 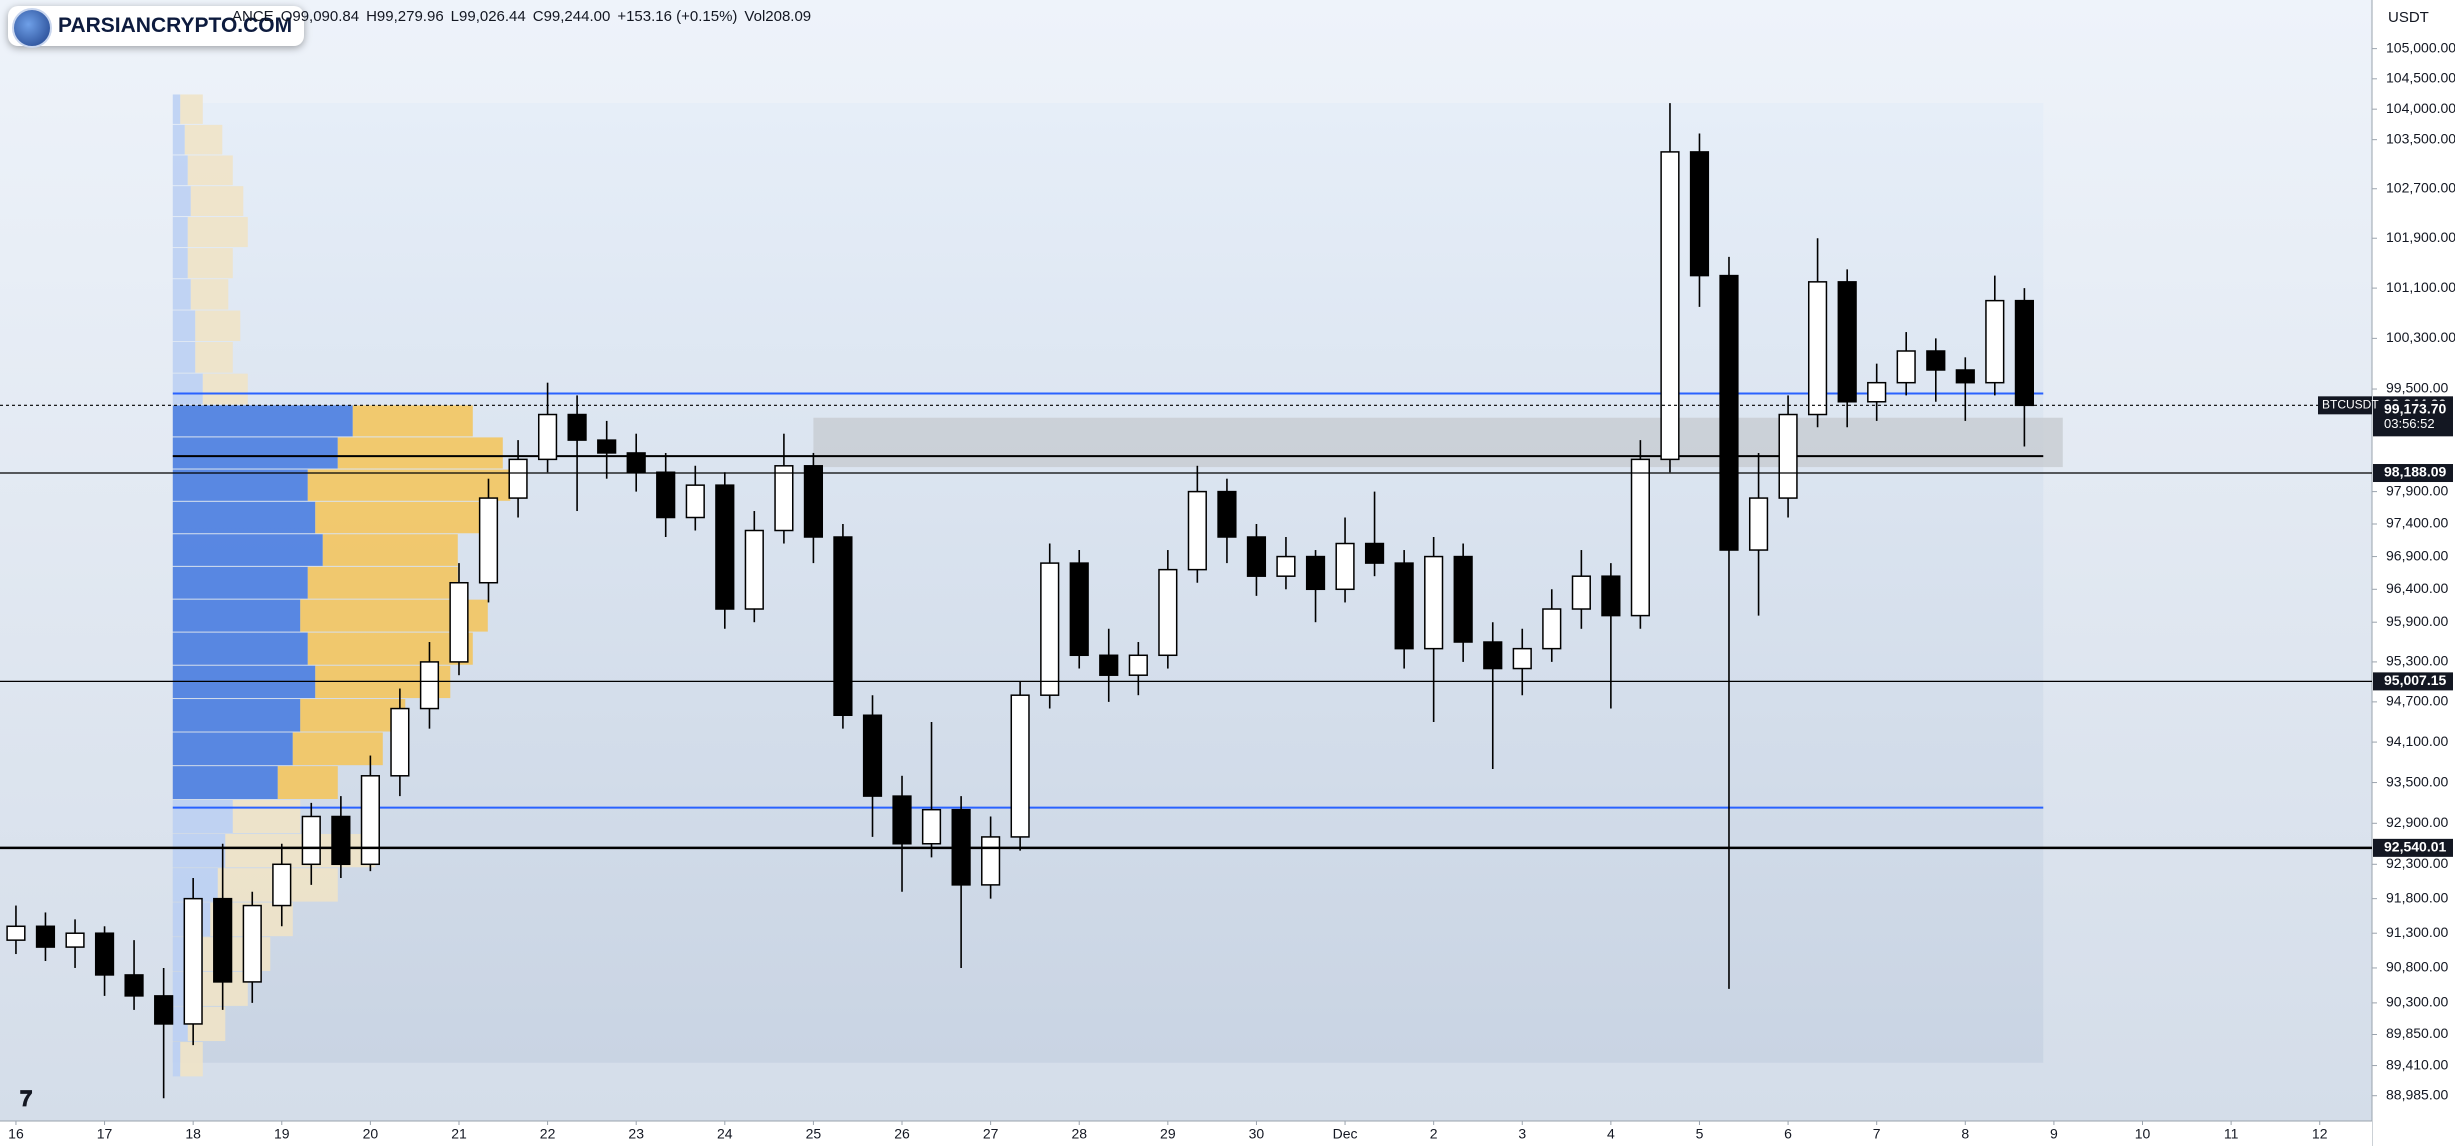 What do you see at coordinates (1434, 1134) in the screenshot?
I see `x-tick-label: 2` at bounding box center [1434, 1134].